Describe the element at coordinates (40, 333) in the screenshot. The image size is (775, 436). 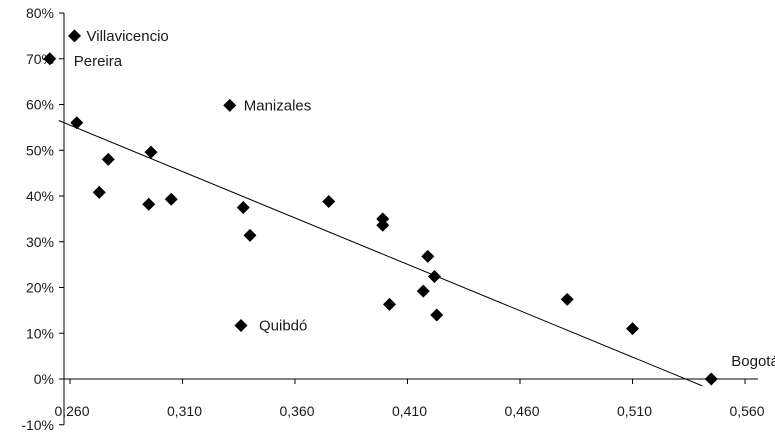
I see `y-tick-label: 10%` at that location.